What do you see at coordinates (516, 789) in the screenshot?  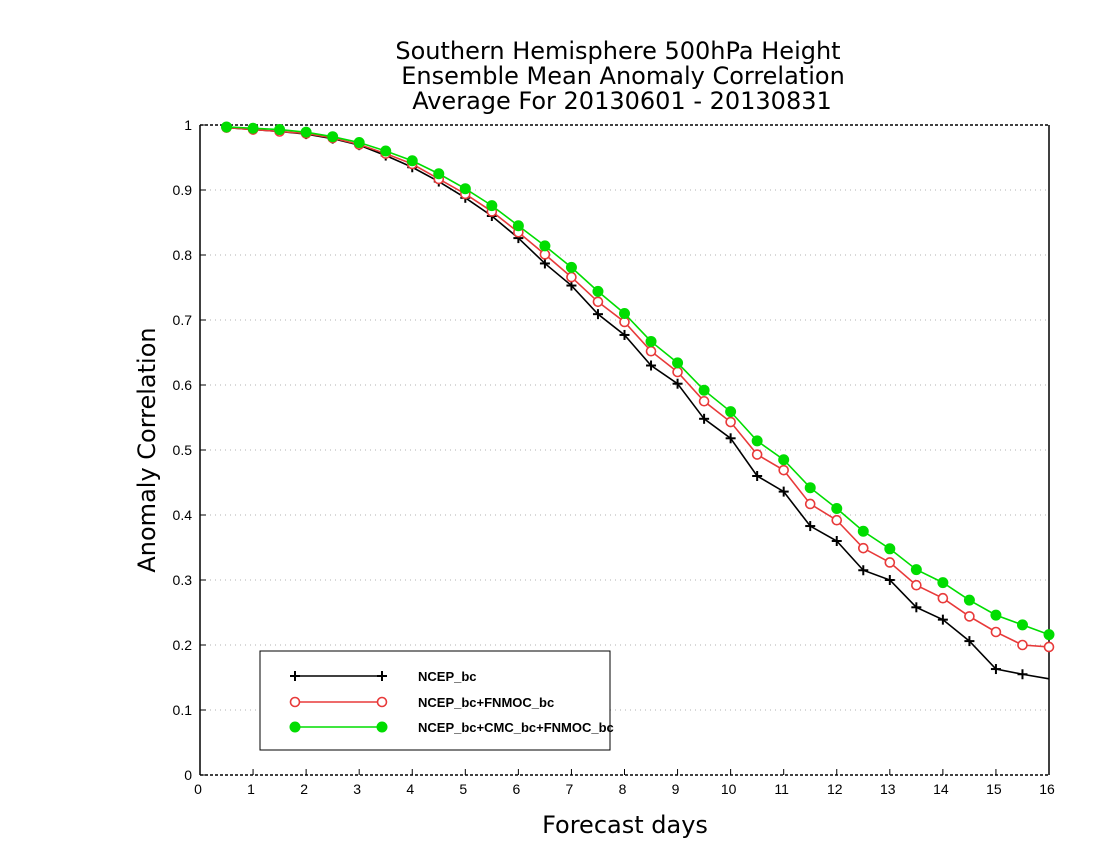 I see `x-tick-label-6: 6` at bounding box center [516, 789].